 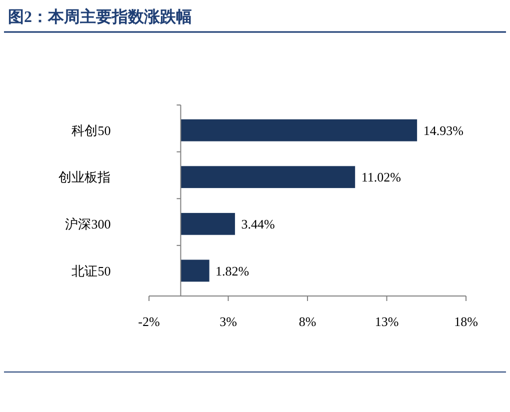 What do you see at coordinates (91, 270) in the screenshot?
I see `y-tick-label: 北证50` at bounding box center [91, 270].